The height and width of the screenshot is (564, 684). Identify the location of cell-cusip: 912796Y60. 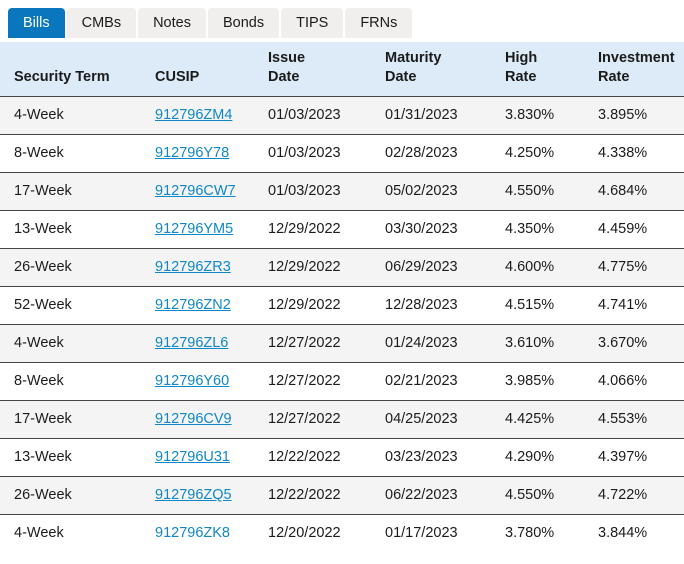
(197, 381).